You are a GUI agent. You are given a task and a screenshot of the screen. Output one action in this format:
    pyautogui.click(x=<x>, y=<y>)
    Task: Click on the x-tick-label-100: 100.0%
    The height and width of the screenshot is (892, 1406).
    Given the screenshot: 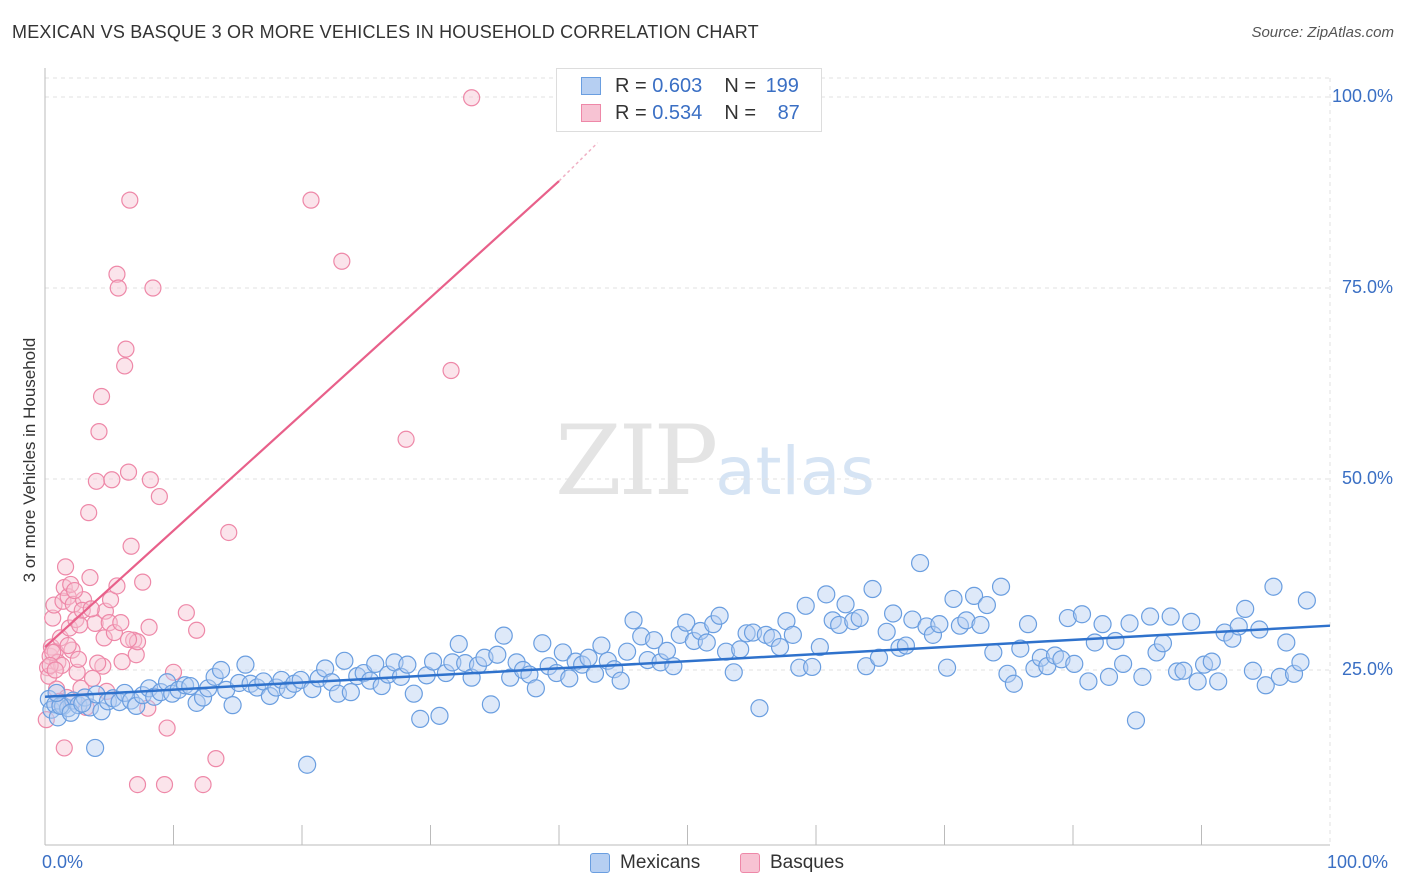 What is the action you would take?
    pyautogui.click(x=1358, y=862)
    